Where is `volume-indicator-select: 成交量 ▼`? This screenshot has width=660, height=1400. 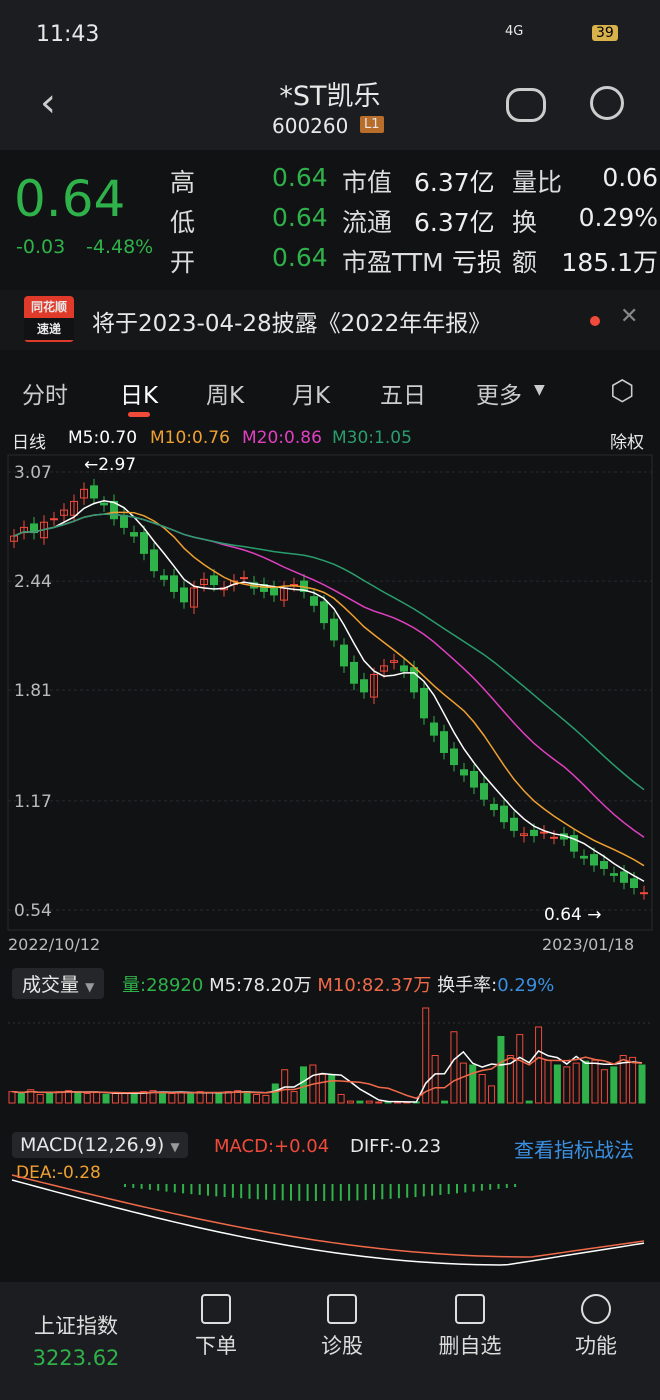 volume-indicator-select: 成交量 ▼ is located at coordinates (58, 983).